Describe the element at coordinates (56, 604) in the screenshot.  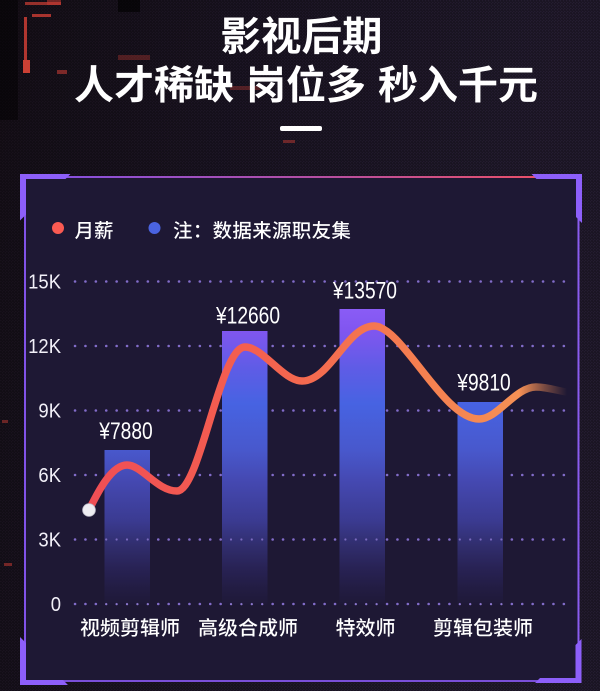
I see `svg-text: 0` at that location.